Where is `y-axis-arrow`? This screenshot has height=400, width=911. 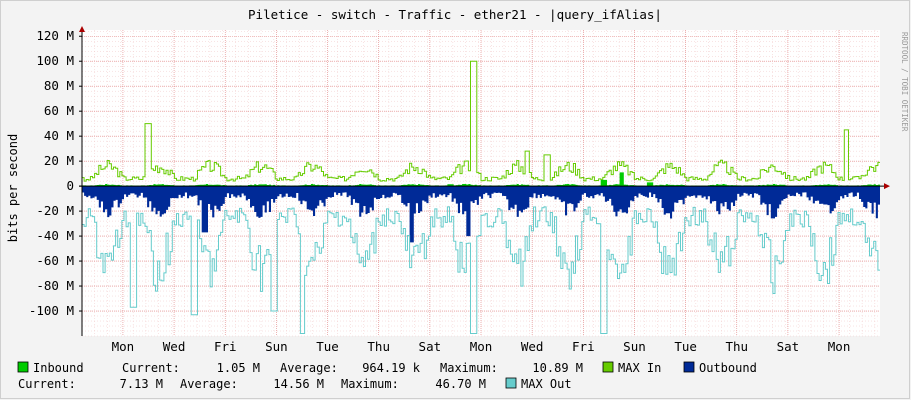 y-axis-arrow is located at coordinates (82, 29).